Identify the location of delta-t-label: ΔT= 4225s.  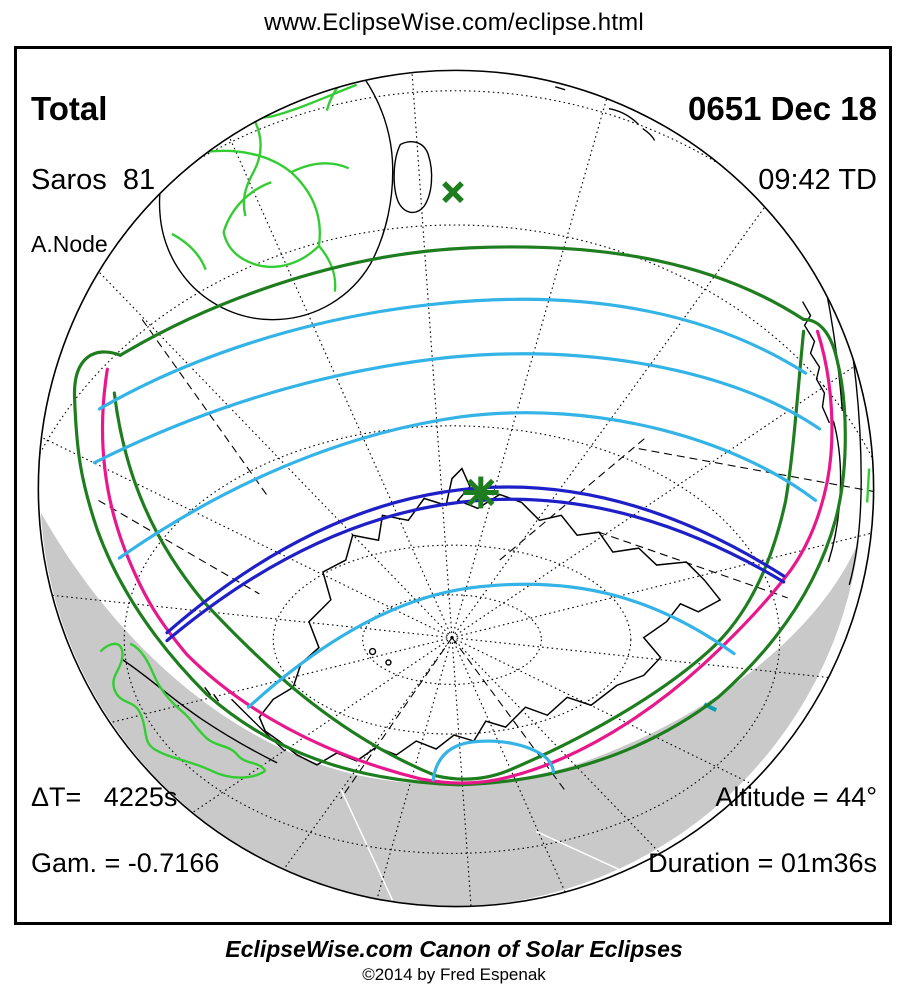
(104, 796).